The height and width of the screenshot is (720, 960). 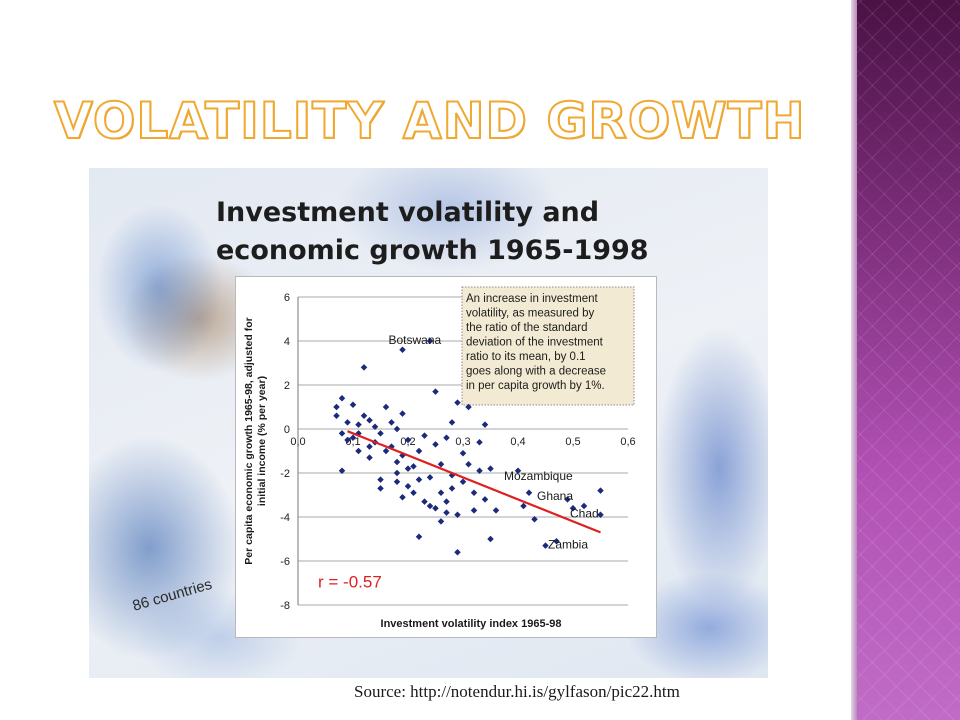 What do you see at coordinates (530, 314) in the screenshot?
I see `annotation-line: volatility, as measured by` at bounding box center [530, 314].